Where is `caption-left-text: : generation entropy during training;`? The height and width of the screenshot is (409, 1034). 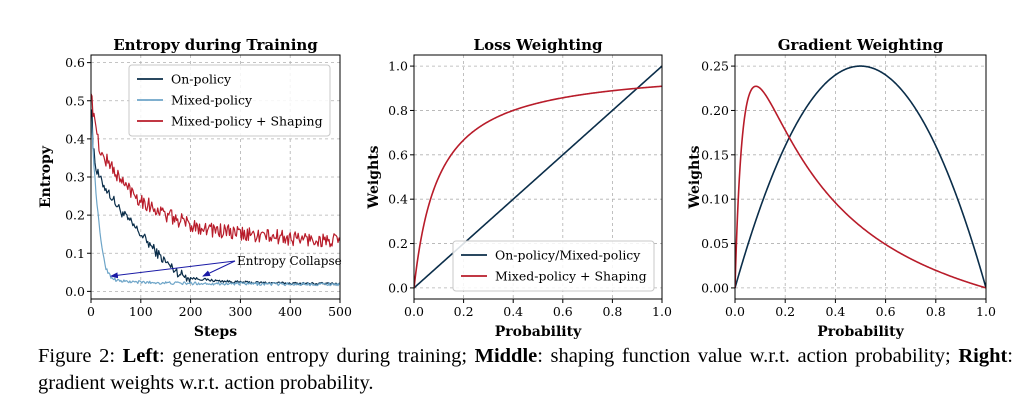 caption-left-text: : generation entropy during training; is located at coordinates (317, 356).